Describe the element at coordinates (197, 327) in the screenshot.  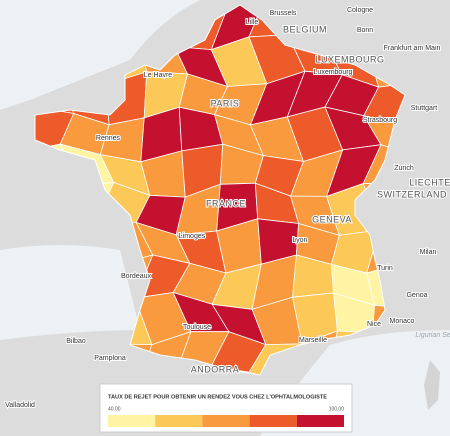
I see `city-label: Toulouse` at that location.